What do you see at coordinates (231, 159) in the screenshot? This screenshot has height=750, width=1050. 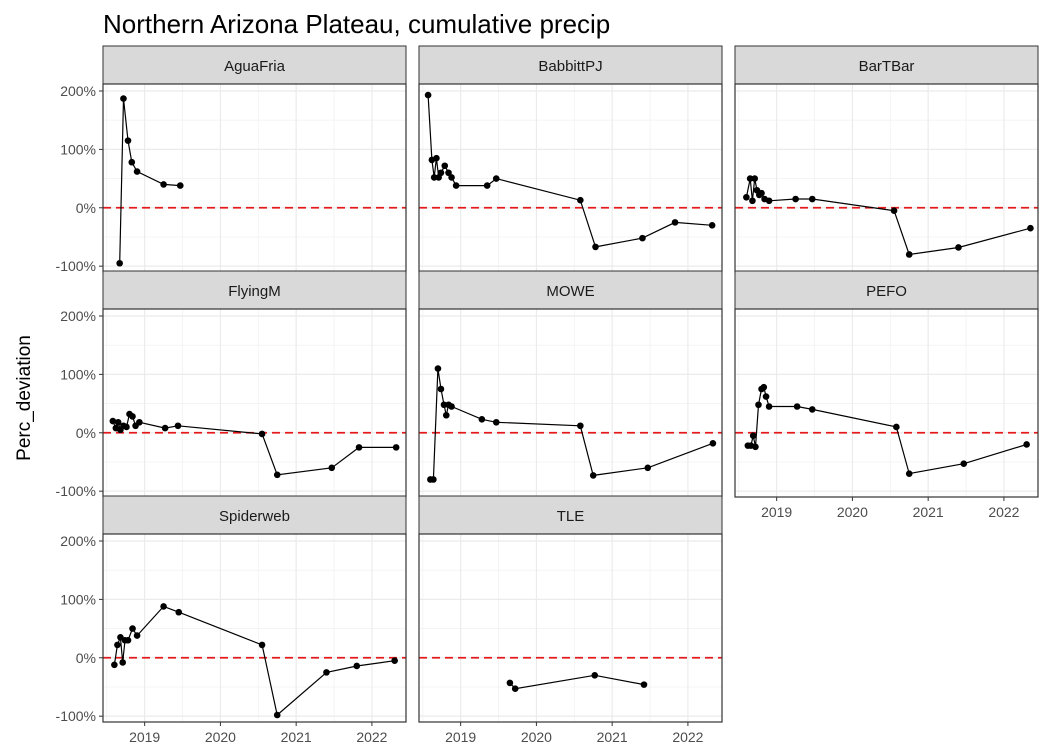 I see `panel-AguaFria: AguaFria -100% 0% 100% 200%` at bounding box center [231, 159].